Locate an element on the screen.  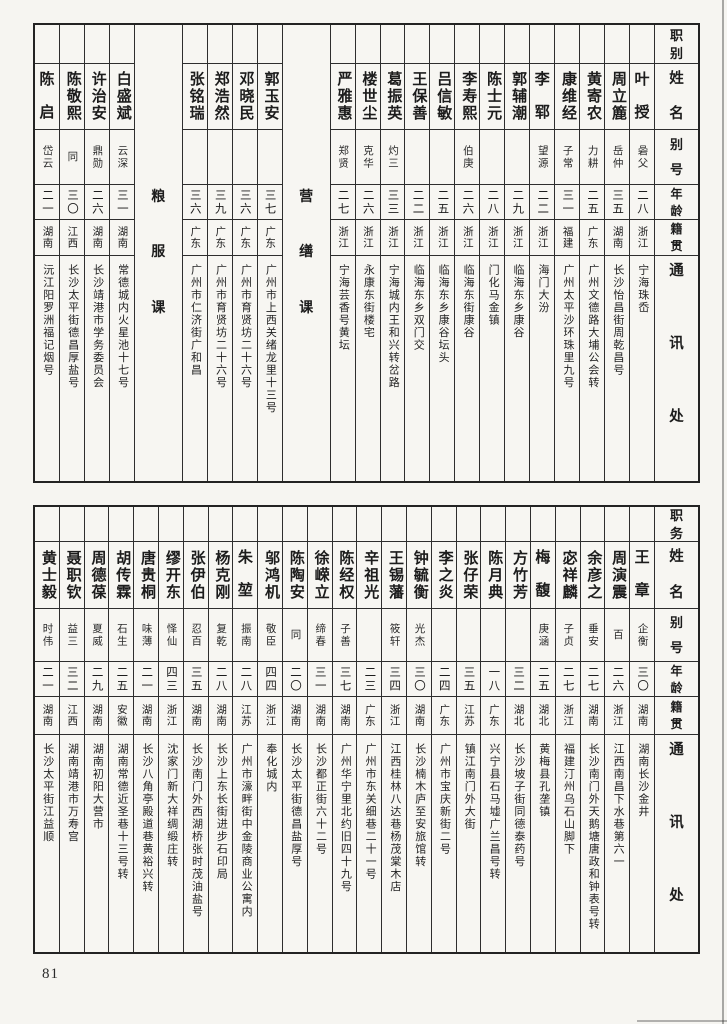
person-address: 临海东乡康谷坛头 is located at coordinates (443, 314).